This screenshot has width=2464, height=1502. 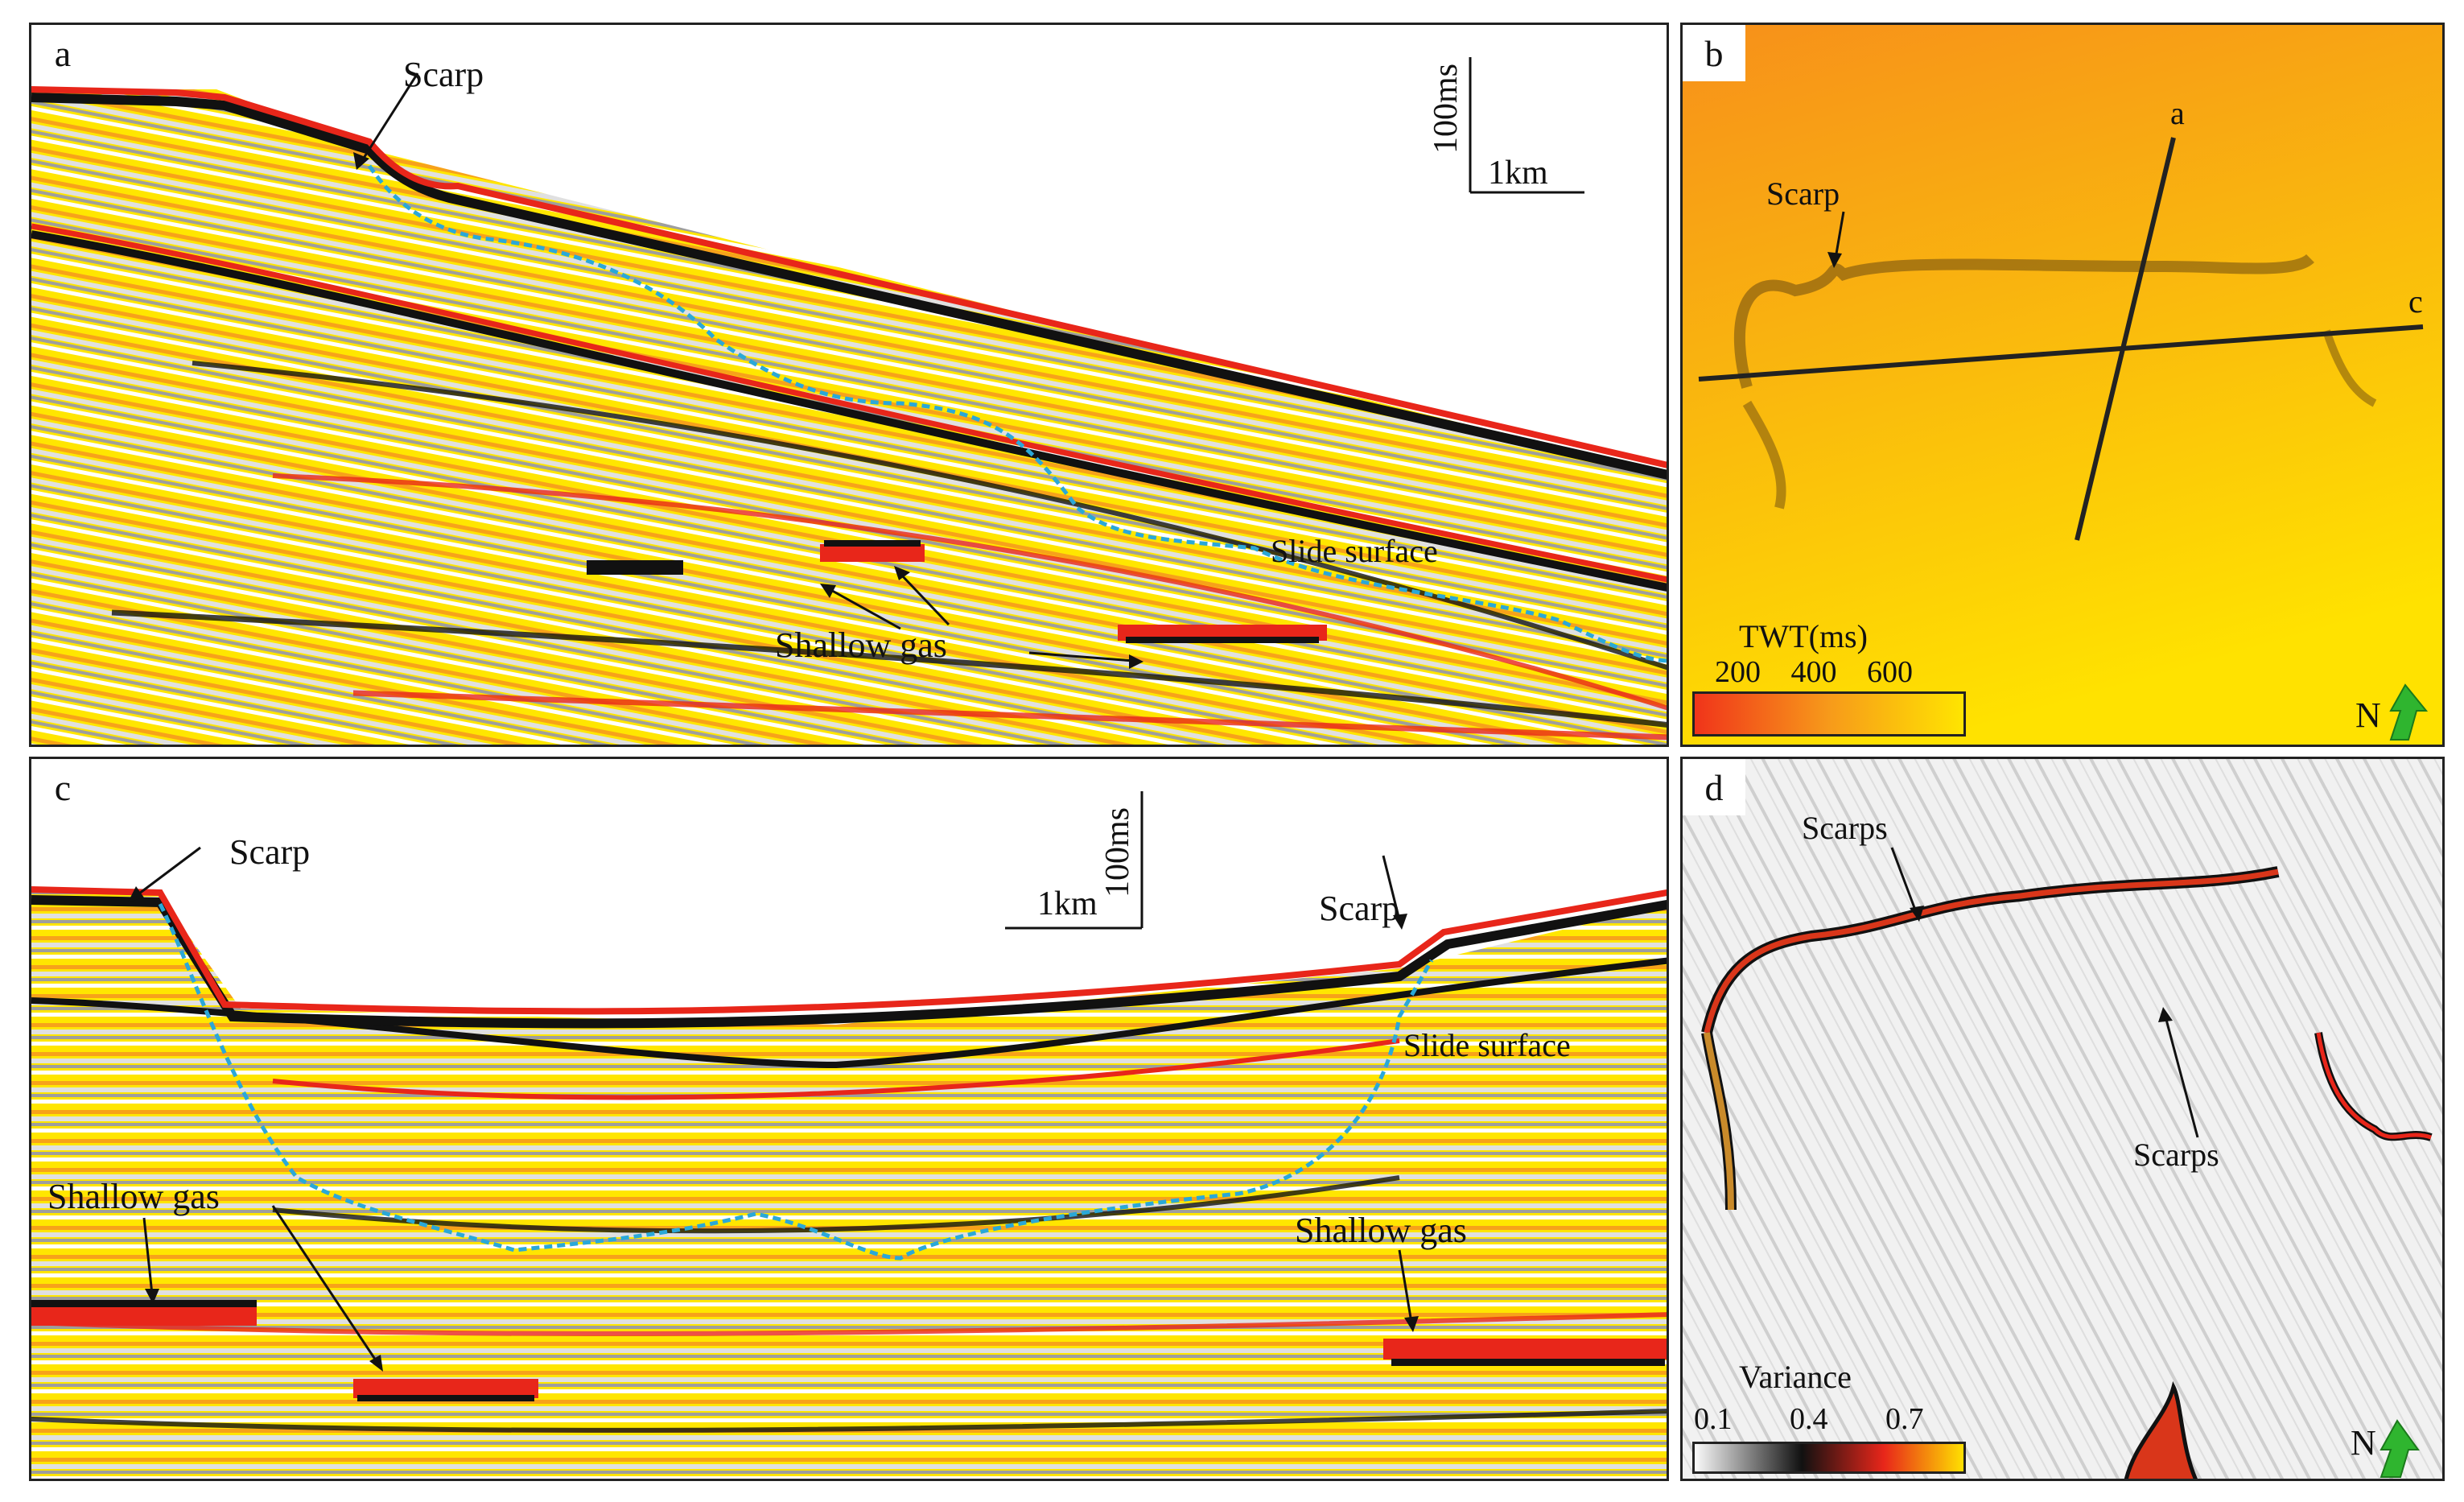 What do you see at coordinates (1829, 714) in the screenshot?
I see `panel-b-legend-frame` at bounding box center [1829, 714].